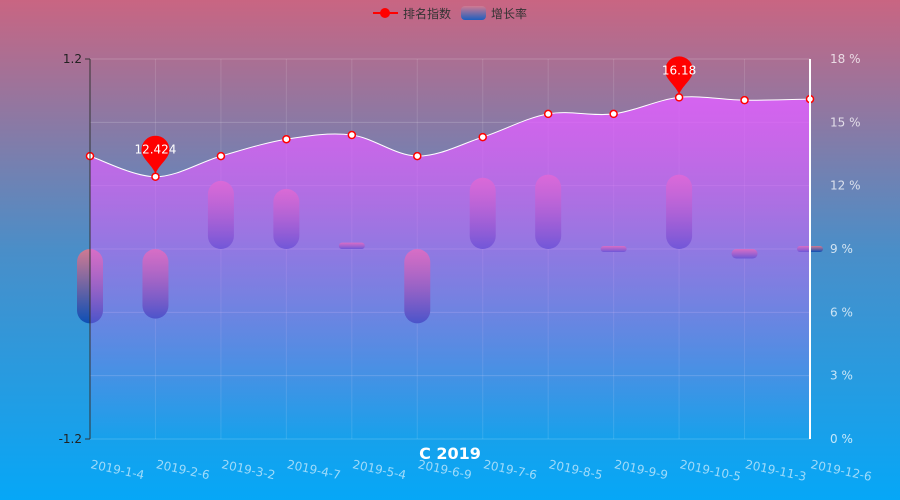  What do you see at coordinates (450, 453) in the screenshot?
I see `chart-title: C 2019` at bounding box center [450, 453].